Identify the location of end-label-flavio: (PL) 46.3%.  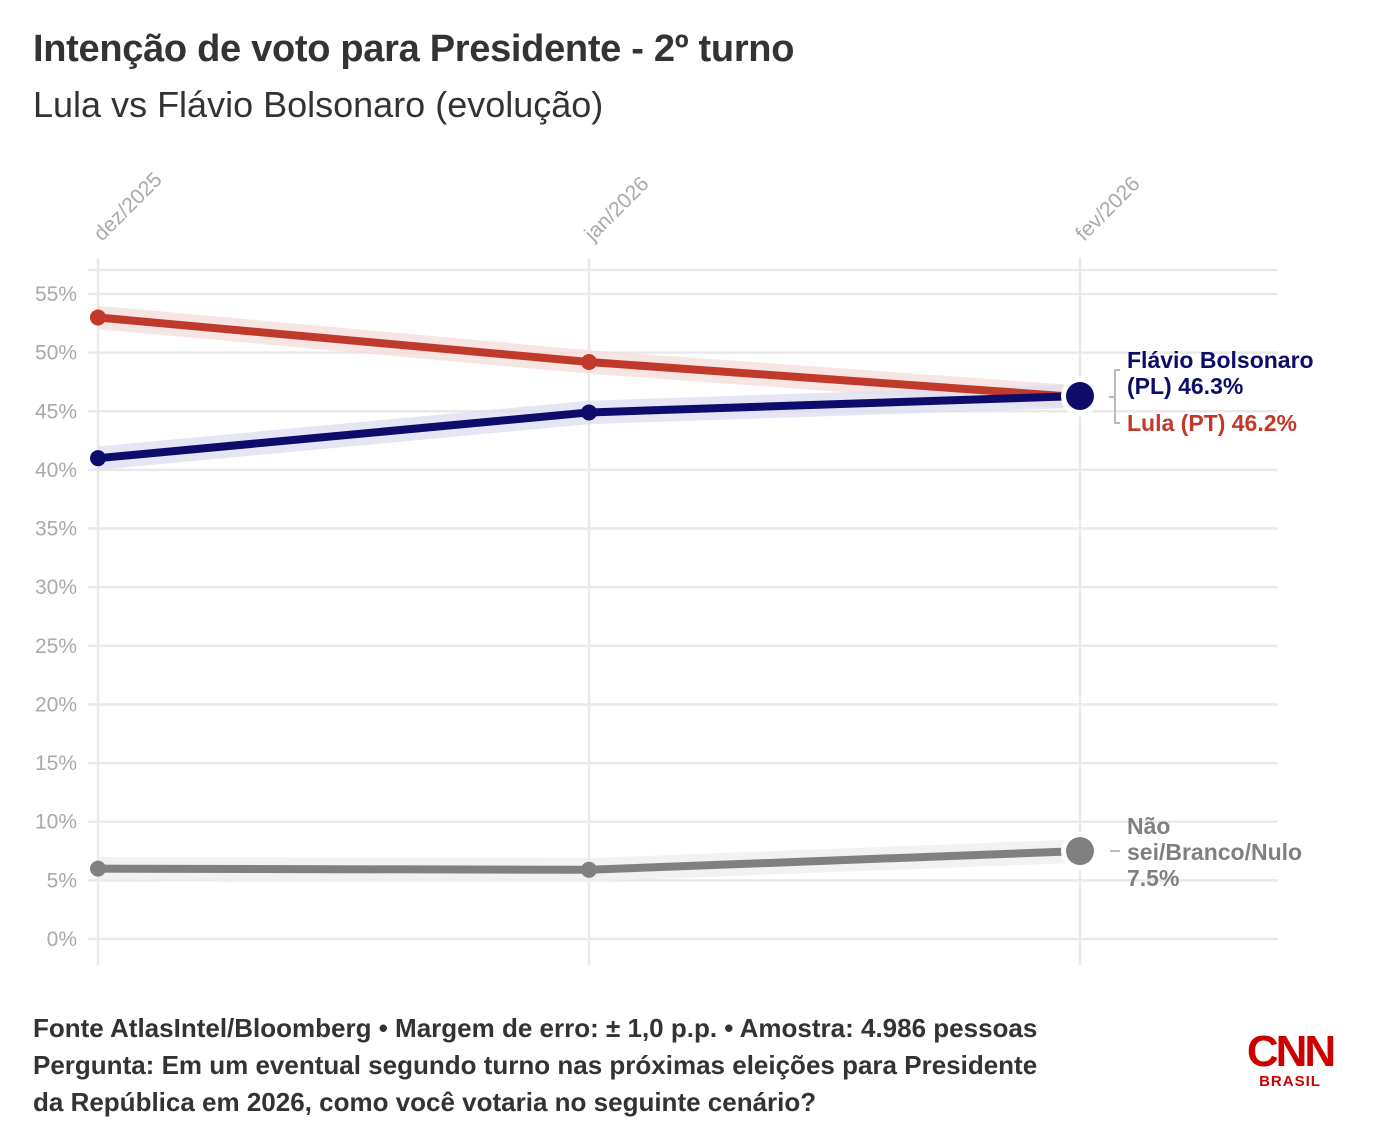
(1185, 386).